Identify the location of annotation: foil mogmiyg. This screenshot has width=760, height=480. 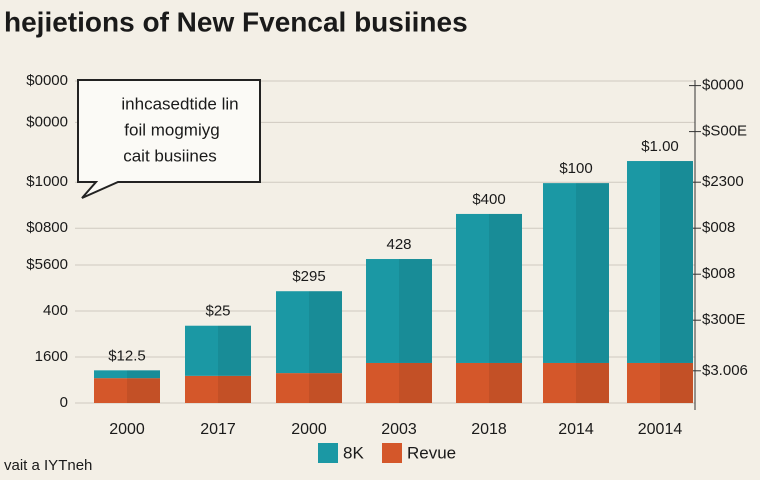
(171, 129).